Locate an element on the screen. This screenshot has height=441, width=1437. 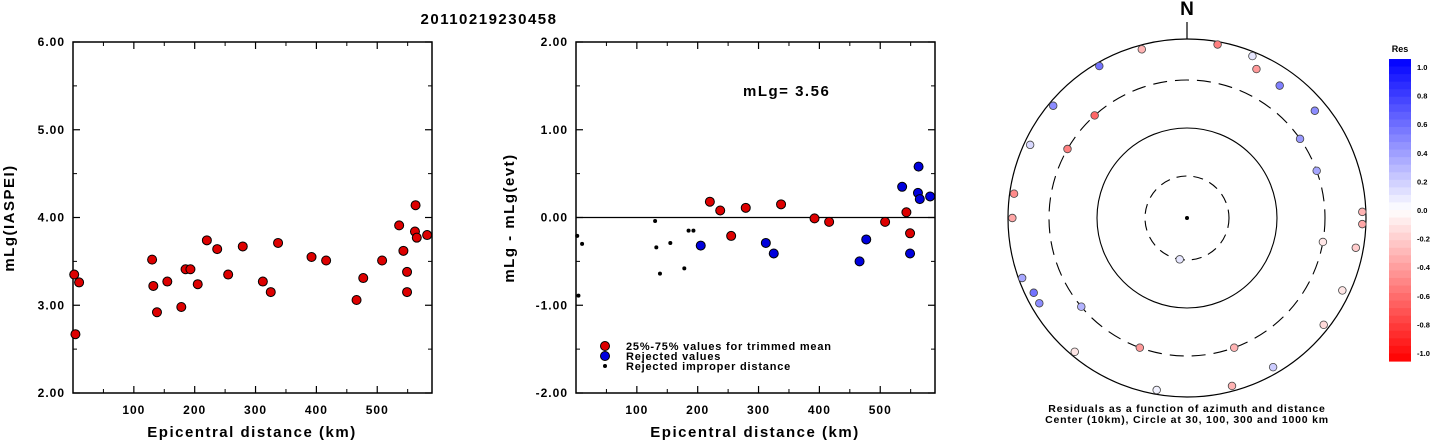
colorbar-title: Res is located at coordinates (1400, 49).